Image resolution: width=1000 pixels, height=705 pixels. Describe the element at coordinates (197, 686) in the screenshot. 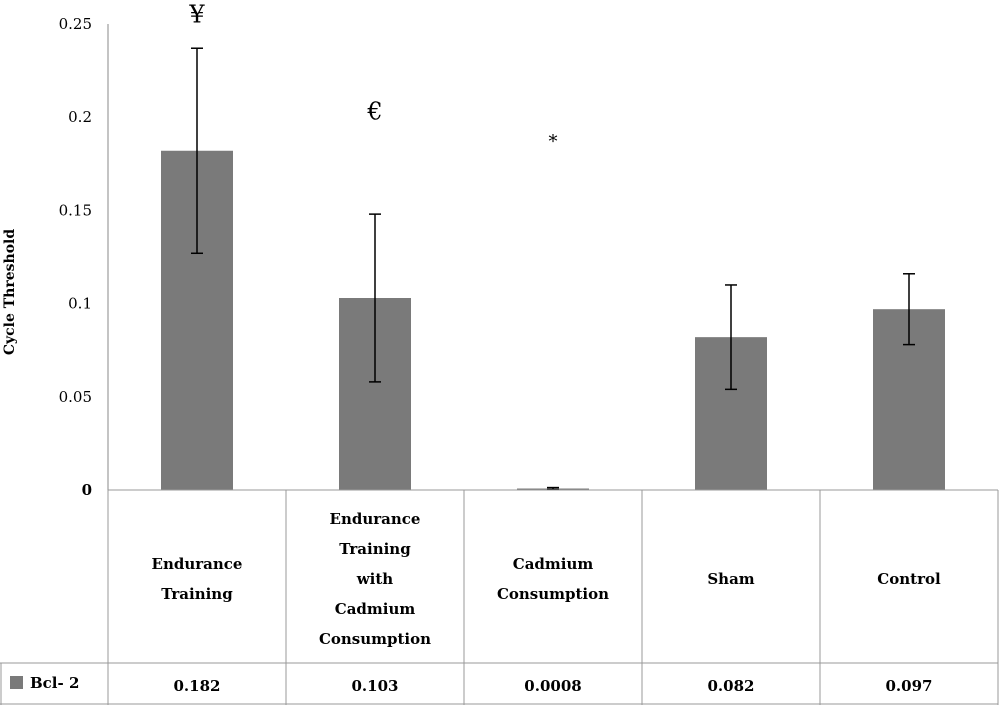

I see `value-label: 0.182` at that location.